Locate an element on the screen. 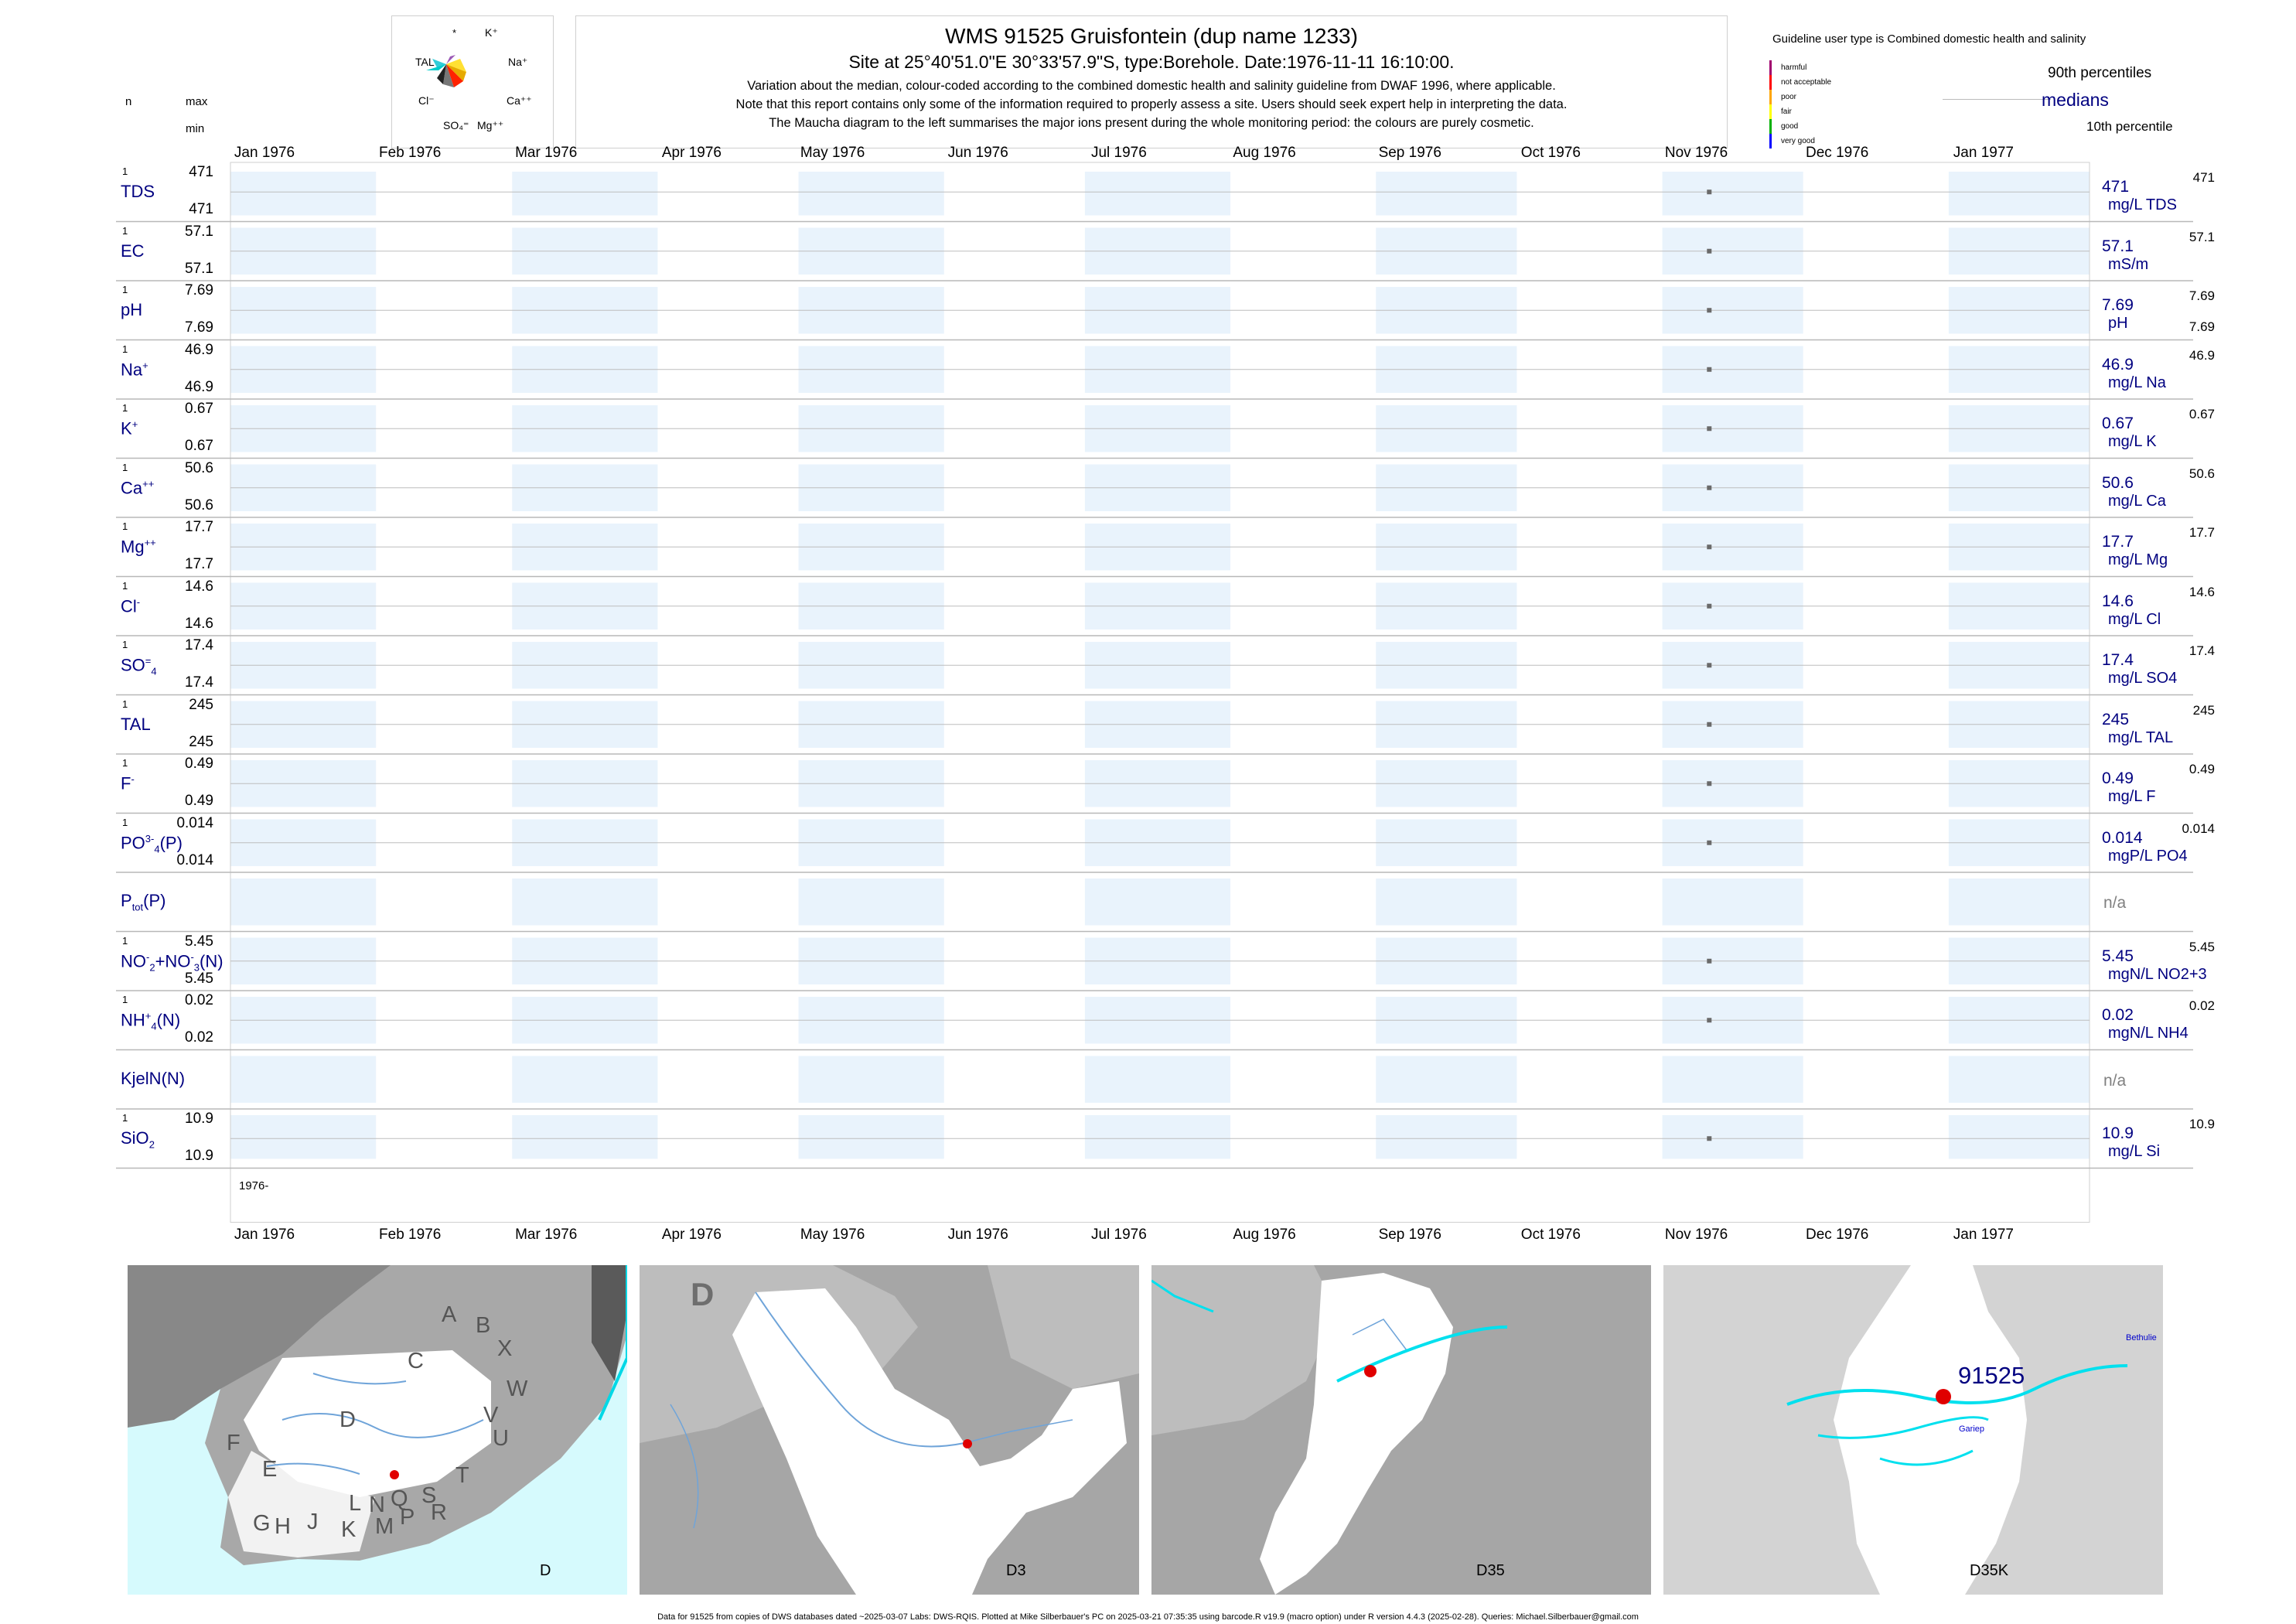  legend-category: not acceptable is located at coordinates (1800, 82).